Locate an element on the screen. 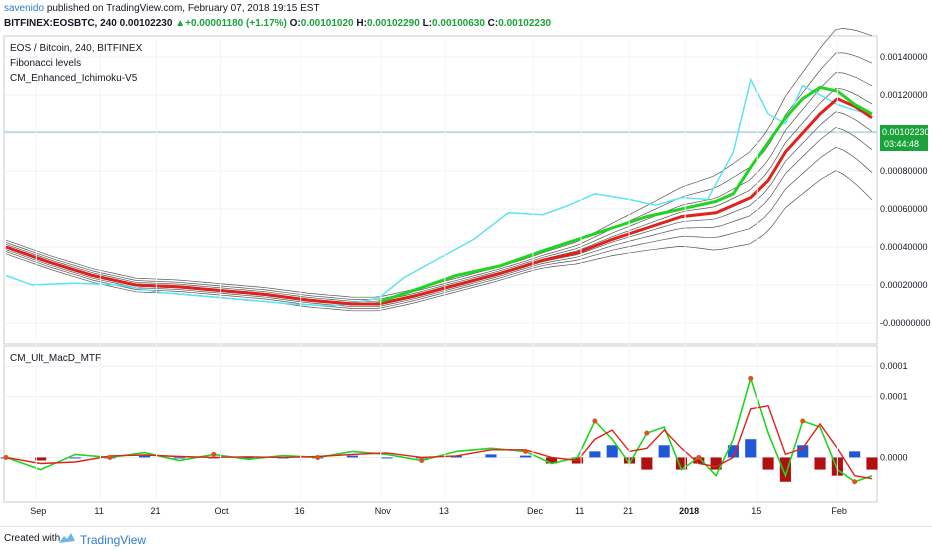  close-label: C: is located at coordinates (493, 23).